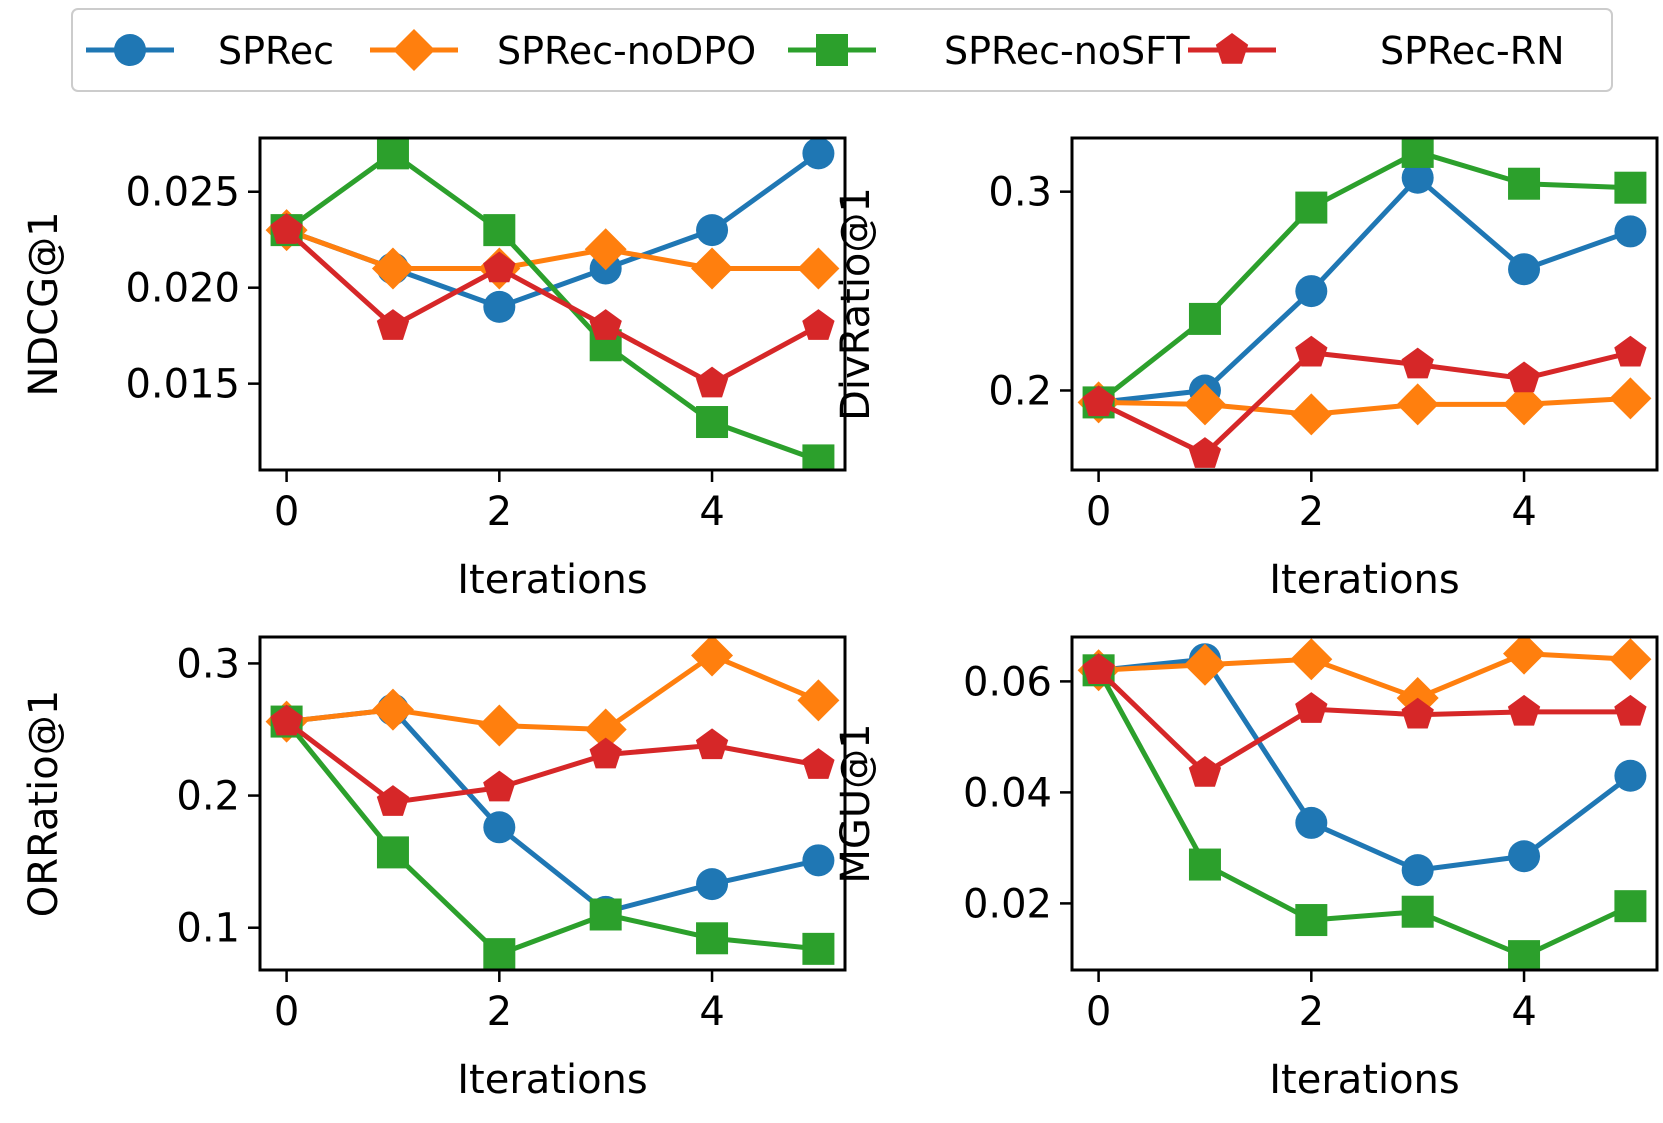  Describe the element at coordinates (856, 304) in the screenshot. I see `y-axis-label: DivRatio@1` at that location.